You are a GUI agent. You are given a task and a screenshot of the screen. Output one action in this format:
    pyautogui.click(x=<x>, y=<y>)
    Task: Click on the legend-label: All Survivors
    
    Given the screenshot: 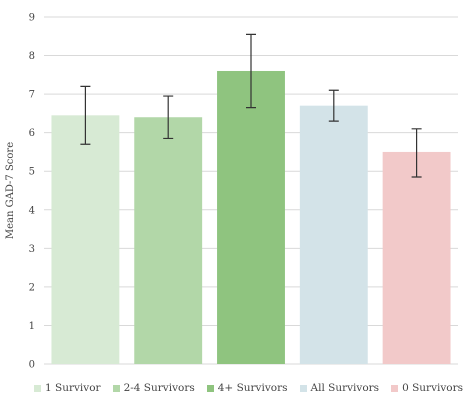 What is the action you would take?
    pyautogui.click(x=345, y=388)
    